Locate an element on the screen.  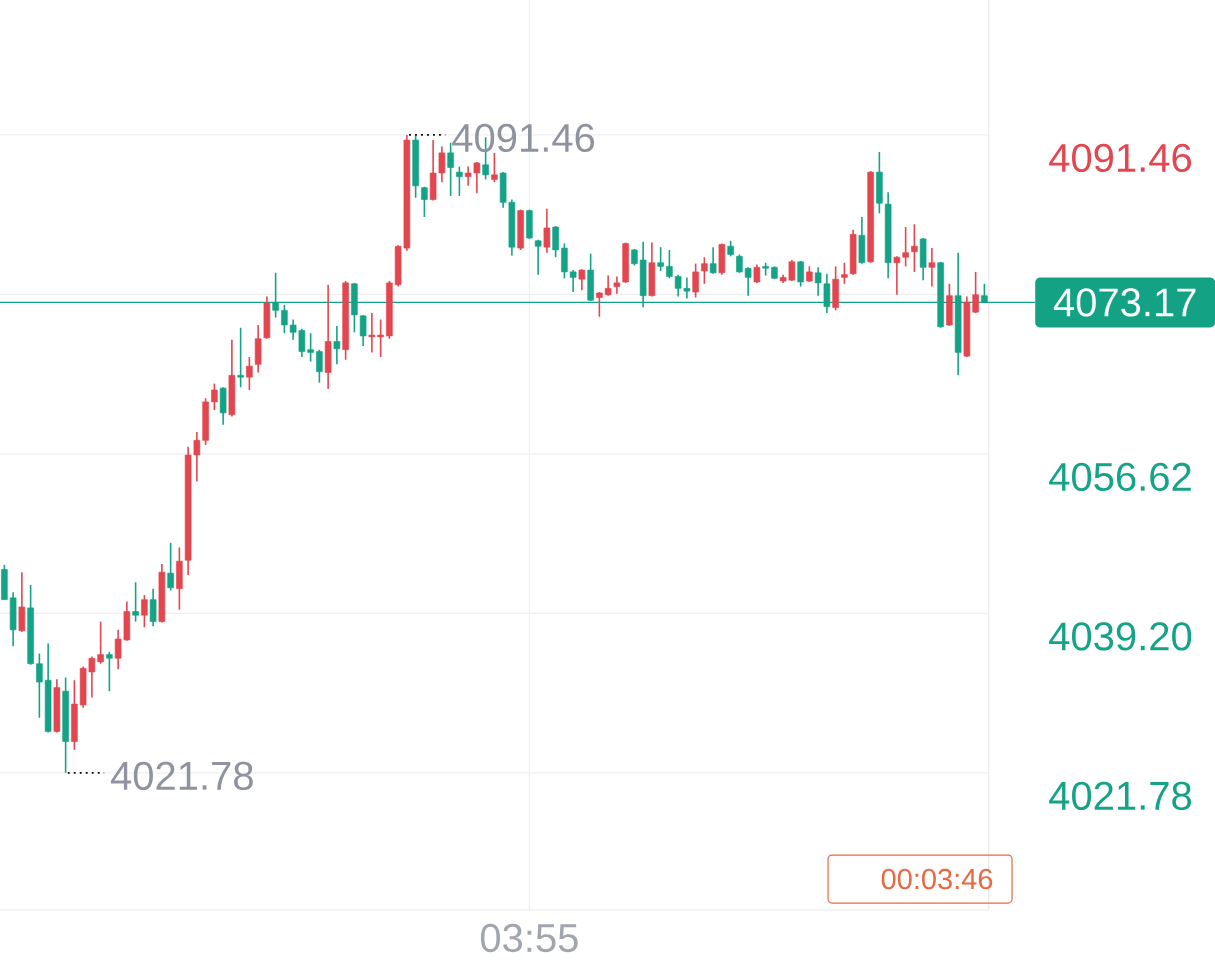
y-tick-label: 4039.20 is located at coordinates (1120, 636).